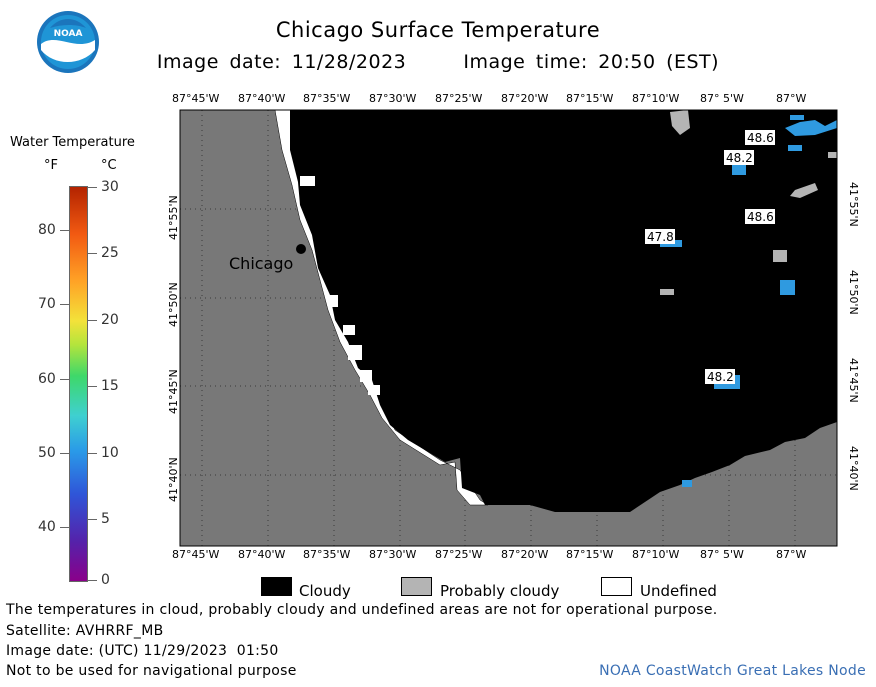 This screenshot has width=876, height=687. What do you see at coordinates (393, 98) in the screenshot?
I see `lon-label-top: 87°30'W` at bounding box center [393, 98].